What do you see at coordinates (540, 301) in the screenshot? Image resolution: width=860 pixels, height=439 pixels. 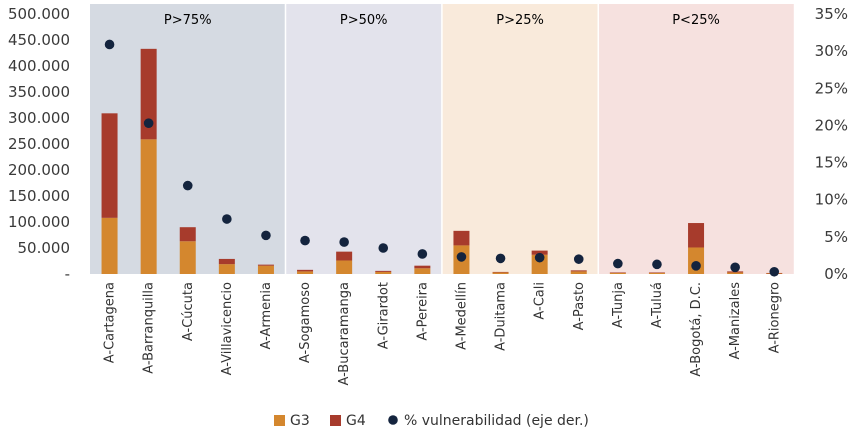 I see `category-label: A-Cali` at bounding box center [540, 301].